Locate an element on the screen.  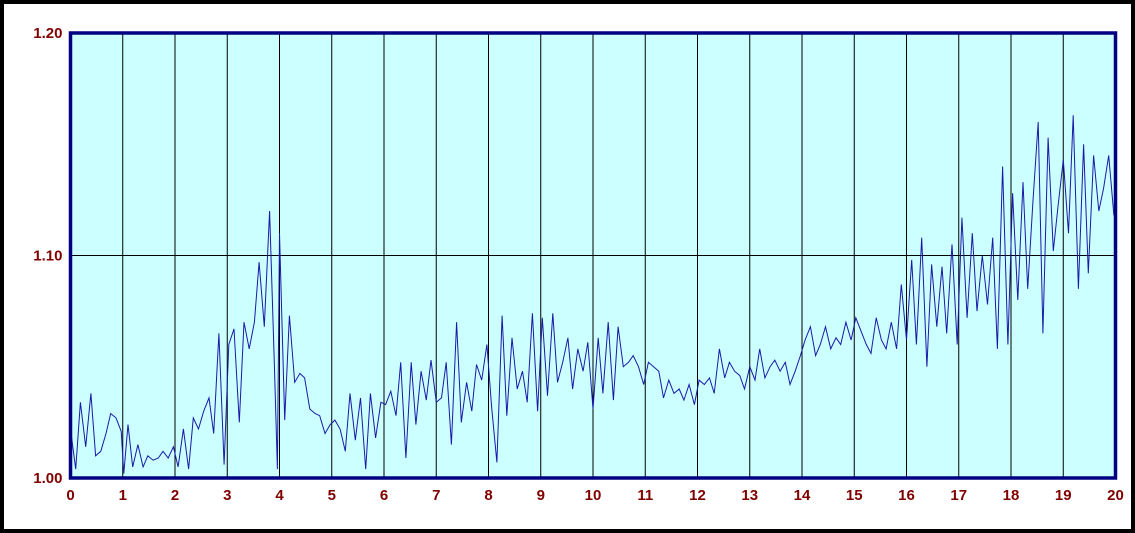
x-tick-label-15: 15 is located at coordinates (854, 495).